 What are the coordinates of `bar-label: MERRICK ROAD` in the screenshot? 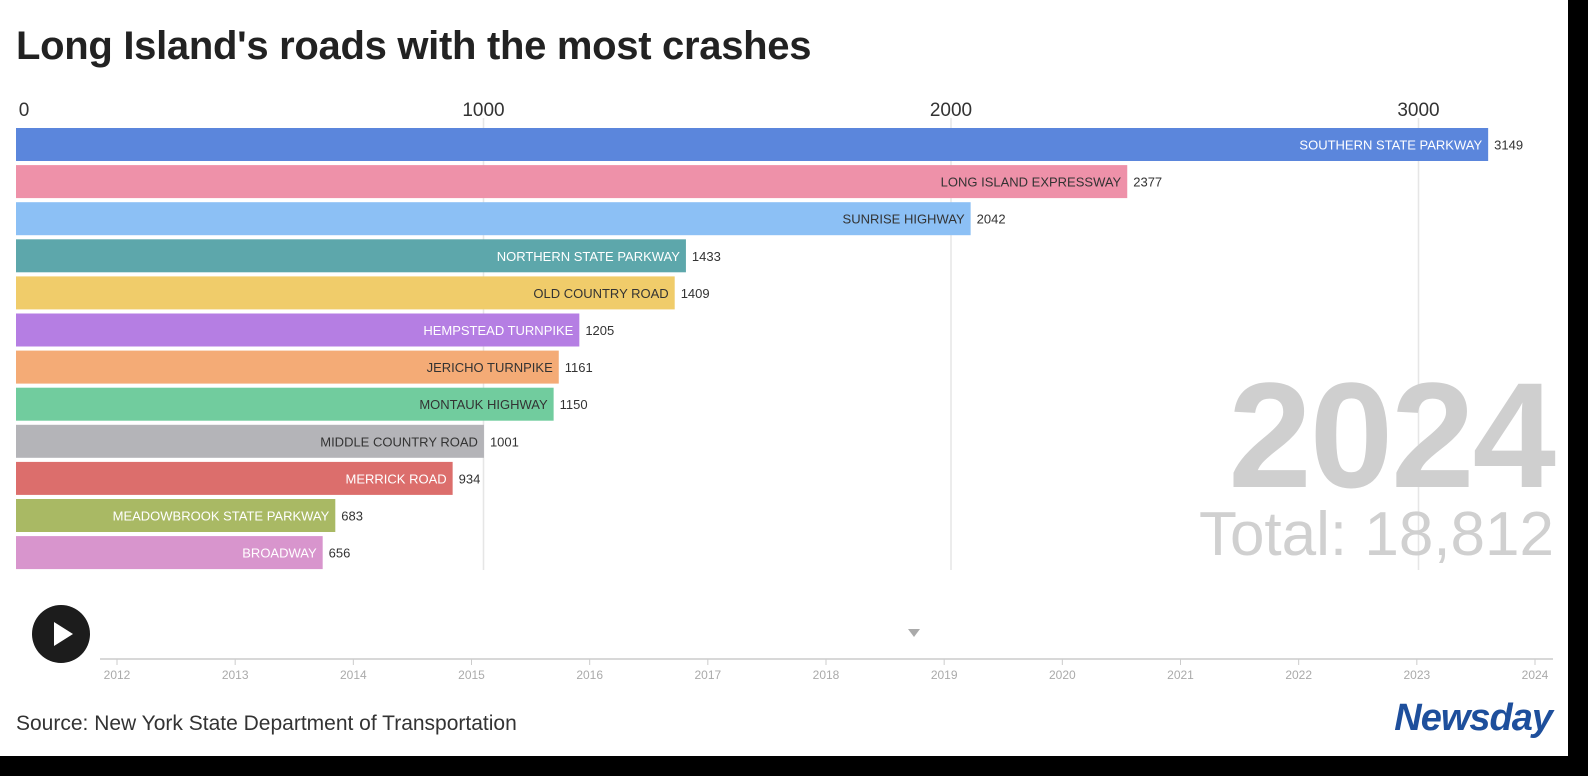 It's located at (396, 478).